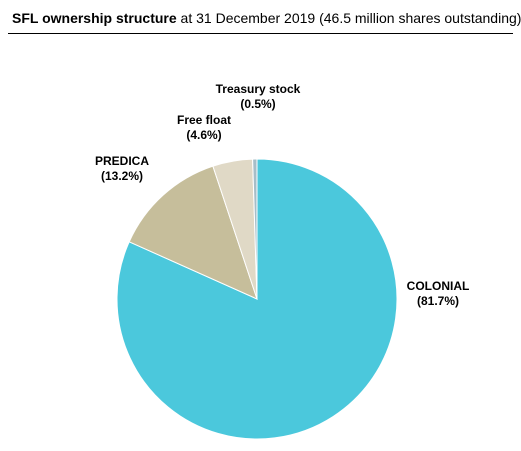 The image size is (521, 451). Describe the element at coordinates (203, 135) in the screenshot. I see `label-free-float-value: (4.6%)` at that location.